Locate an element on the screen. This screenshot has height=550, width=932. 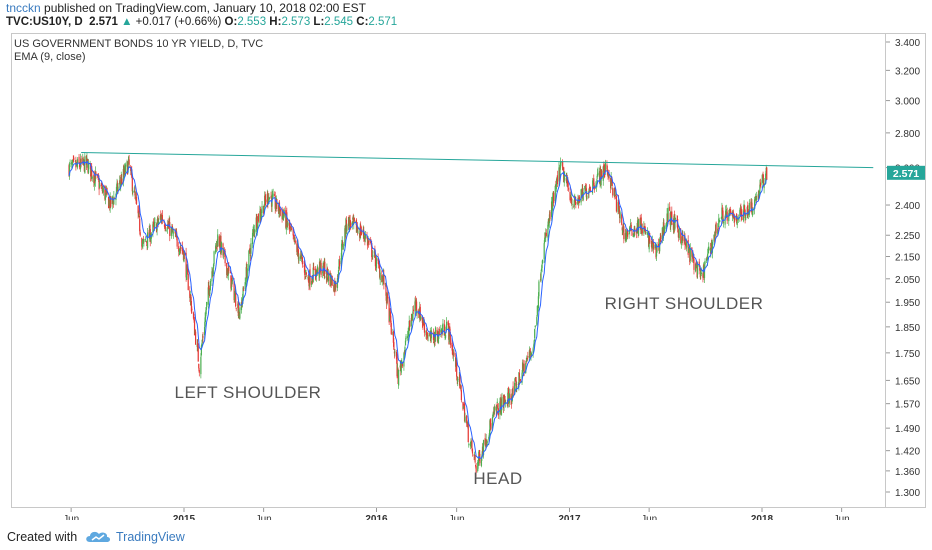
y-tick-label: 1.490 is located at coordinates (907, 429).